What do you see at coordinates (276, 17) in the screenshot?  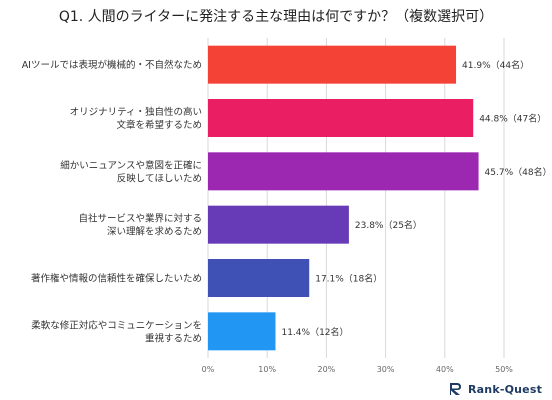 I see `chart-title: Q1. 人間のライターに発注する主な理由は何ですか？（複数選択可）` at bounding box center [276, 17].